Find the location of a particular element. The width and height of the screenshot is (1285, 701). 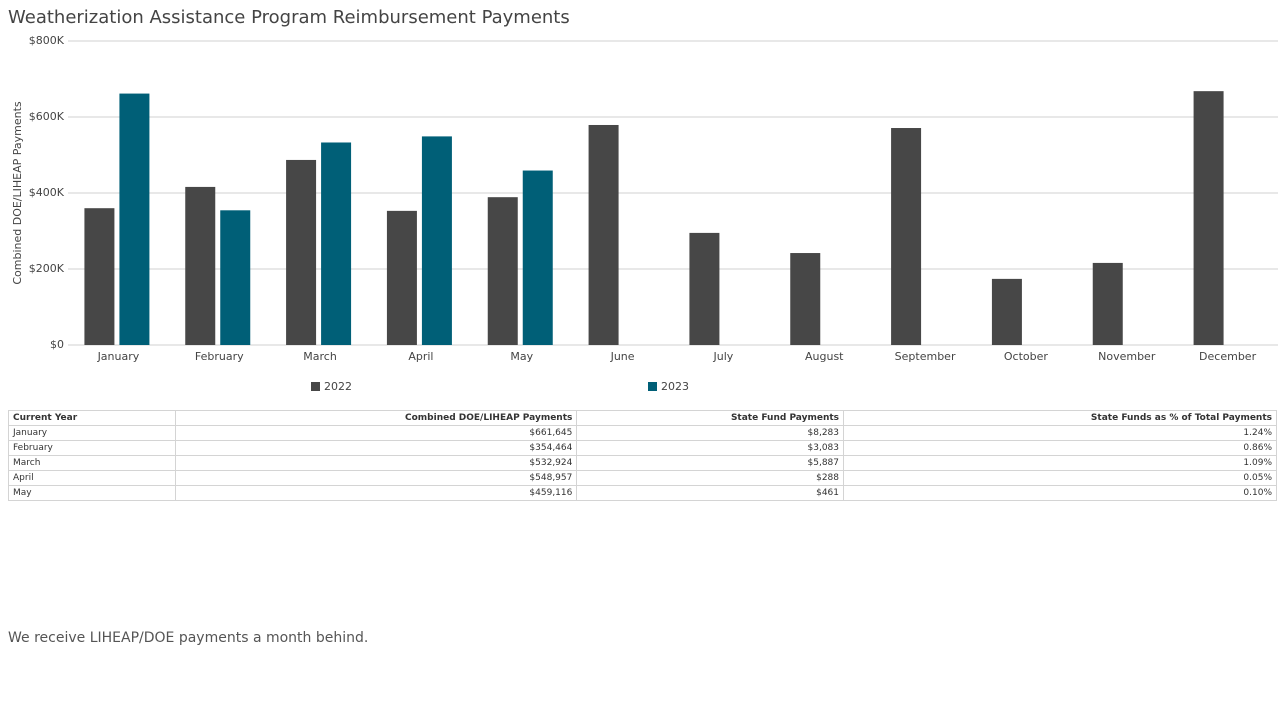

table-cell: April is located at coordinates (92, 478).